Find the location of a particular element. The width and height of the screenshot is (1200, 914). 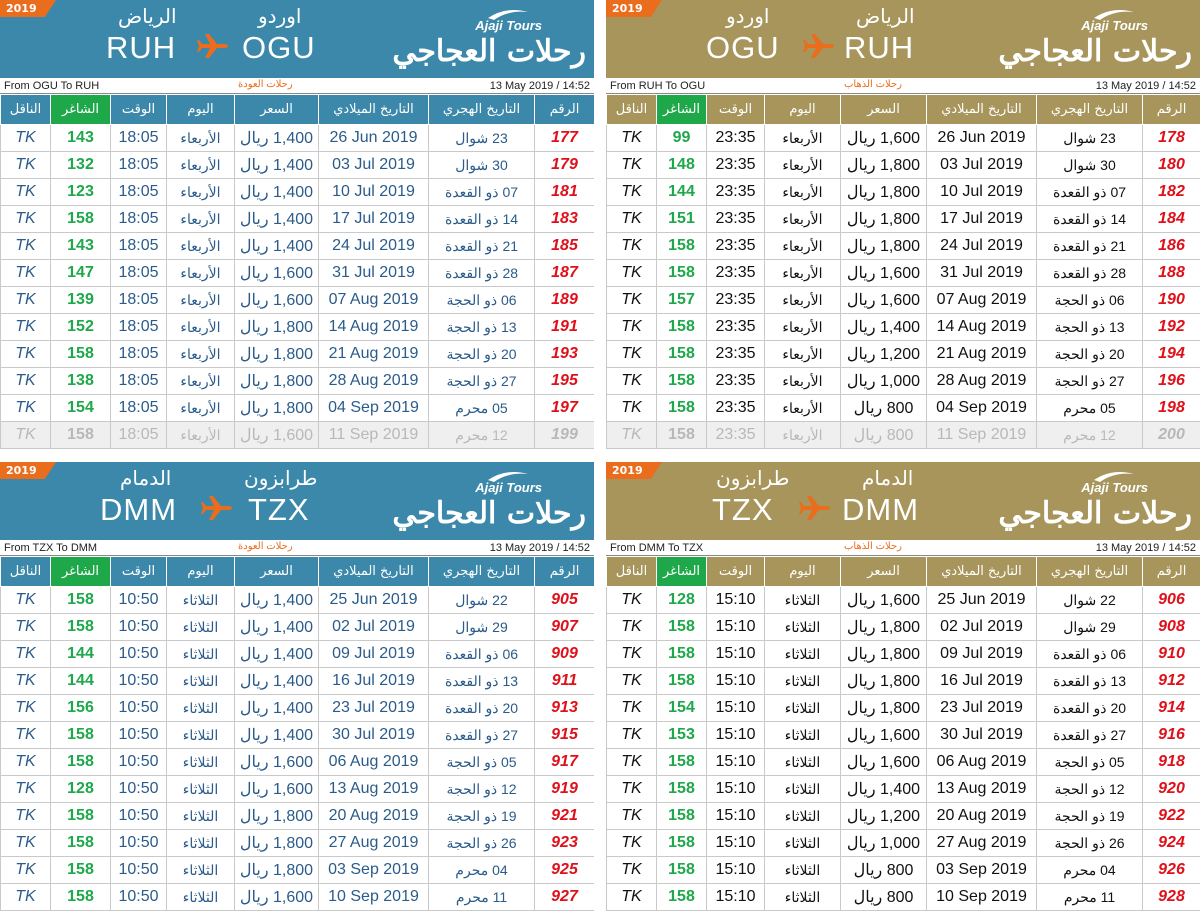

cell-number: 915 is located at coordinates (564, 735).